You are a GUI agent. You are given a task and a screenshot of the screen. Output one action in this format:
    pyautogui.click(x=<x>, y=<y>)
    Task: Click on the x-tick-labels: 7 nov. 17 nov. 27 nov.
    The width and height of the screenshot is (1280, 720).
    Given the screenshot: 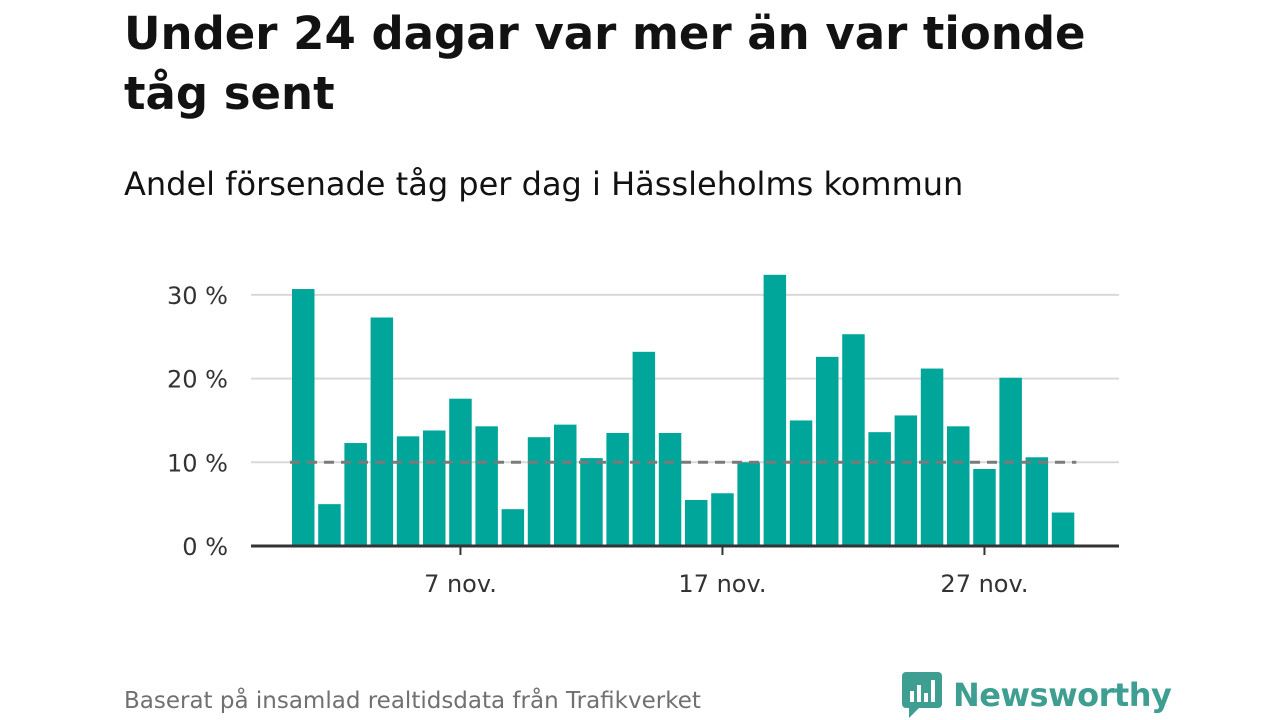 What is the action you would take?
    pyautogui.click(x=726, y=584)
    